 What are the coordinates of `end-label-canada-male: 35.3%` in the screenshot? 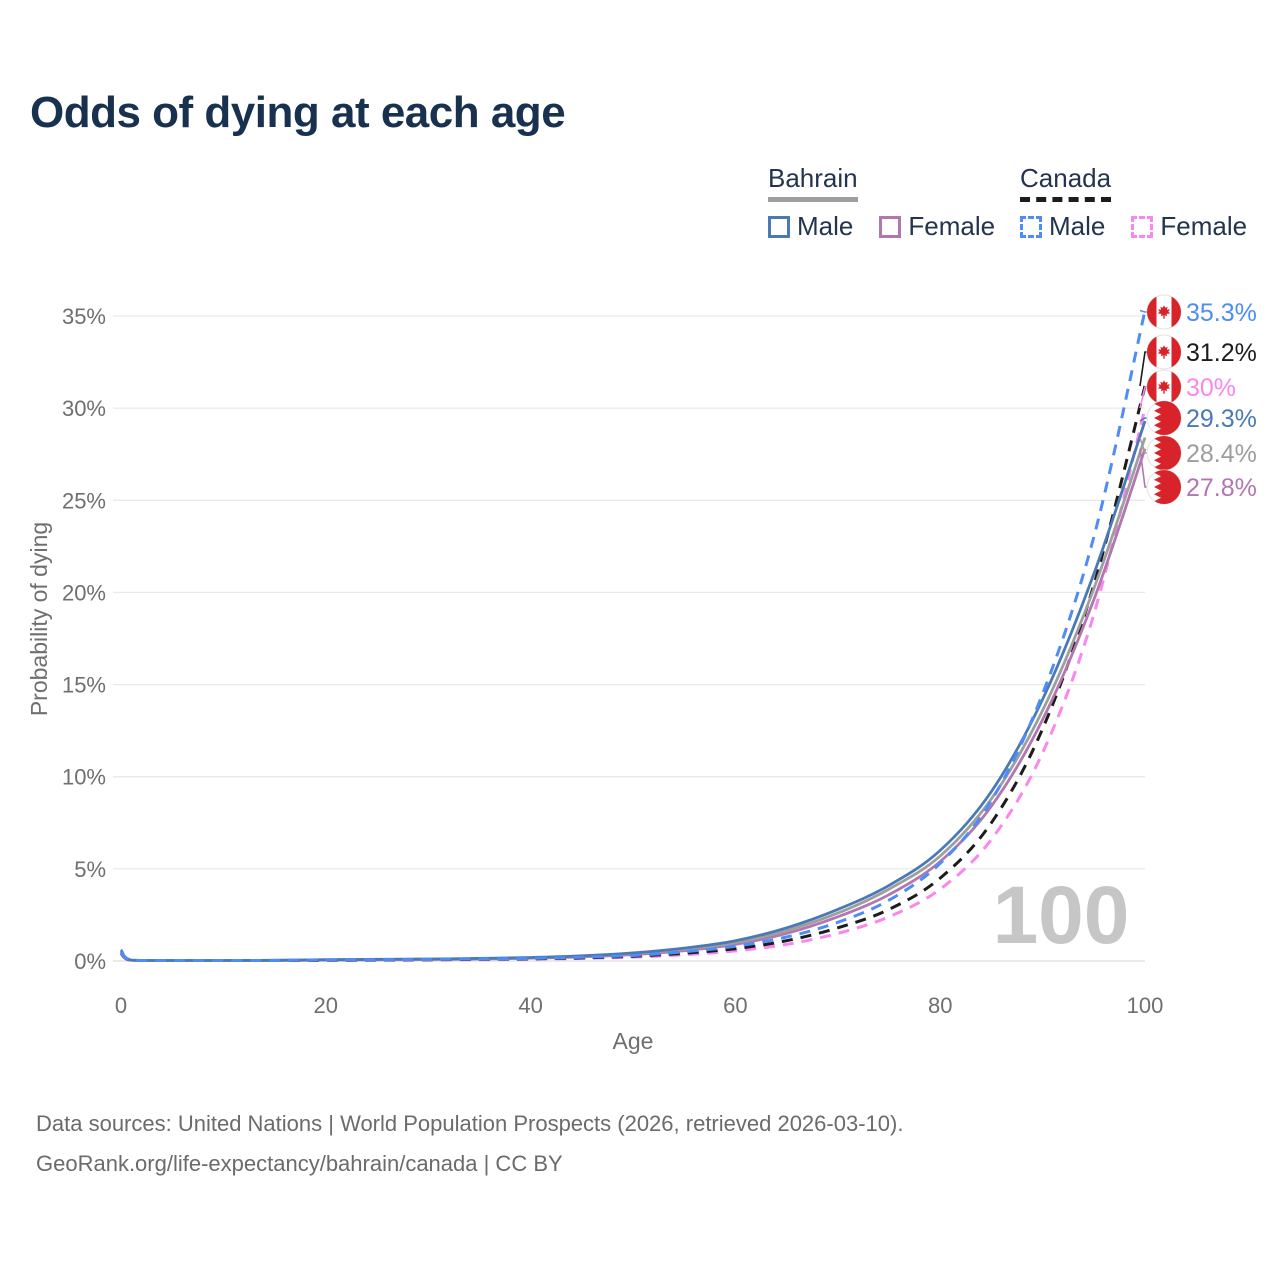 It's located at (1221, 313).